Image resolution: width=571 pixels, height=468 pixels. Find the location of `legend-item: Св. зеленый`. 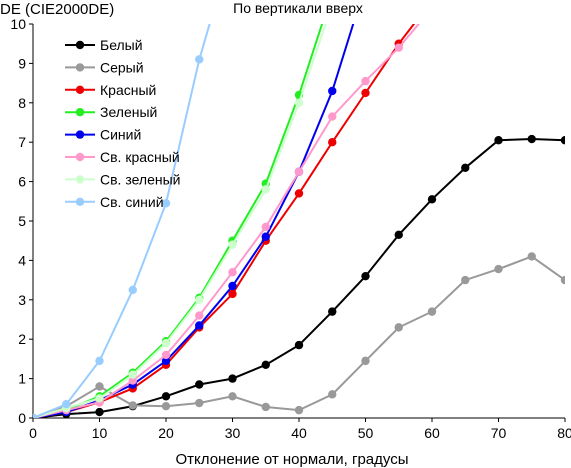

legend-item: Св. зеленый is located at coordinates (122, 179).